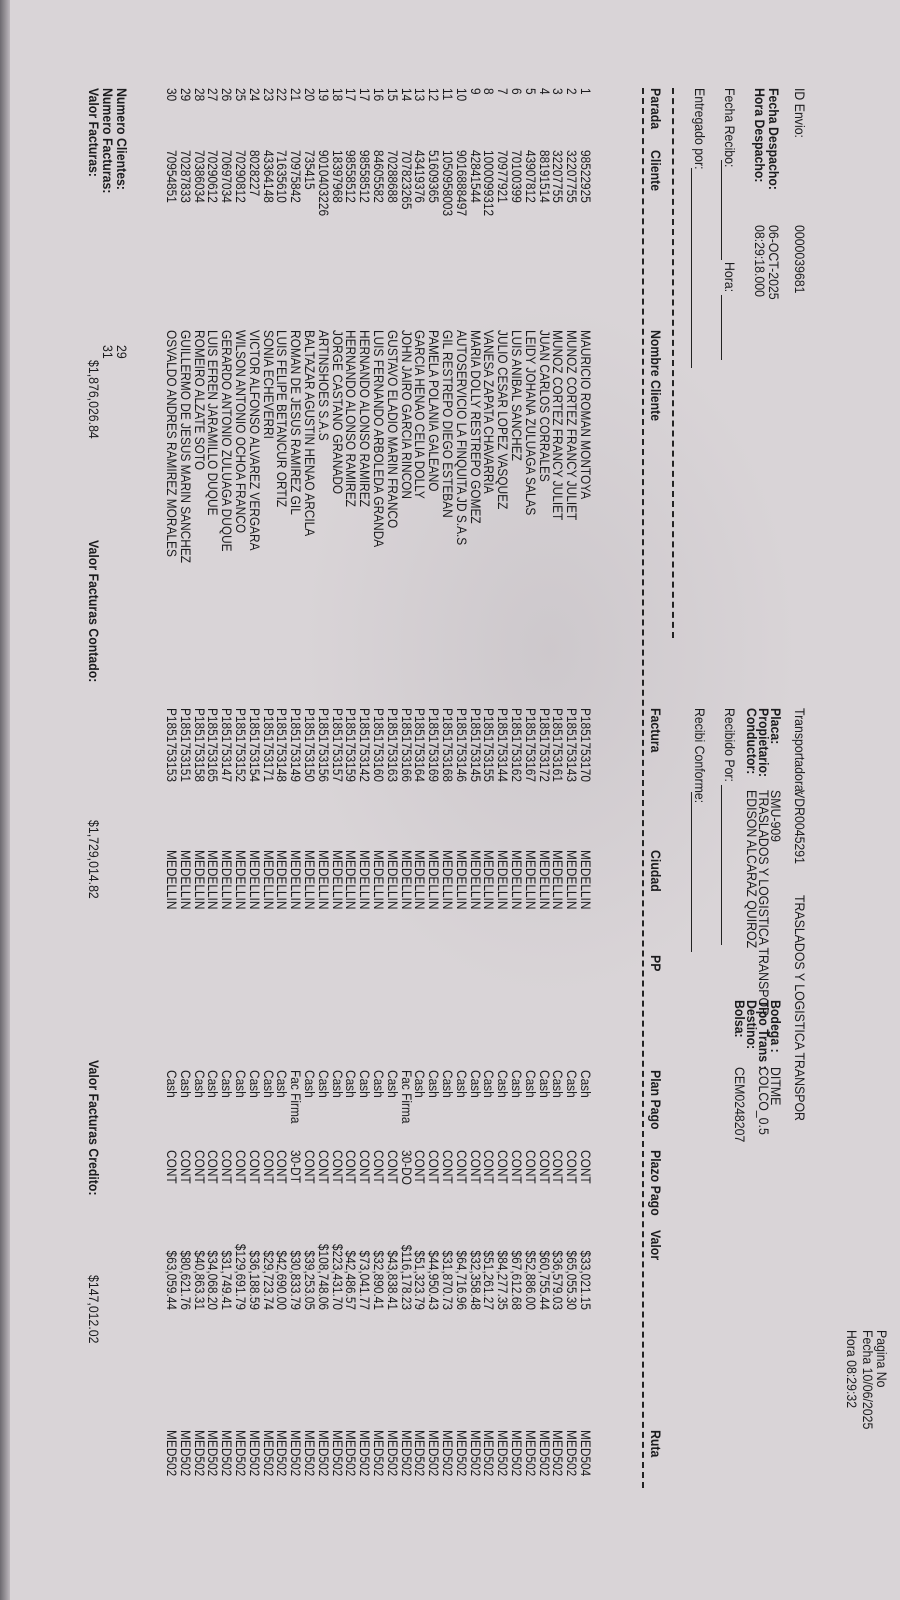  Describe the element at coordinates (296, 176) in the screenshot. I see `cell-cliente: 70975842` at that location.